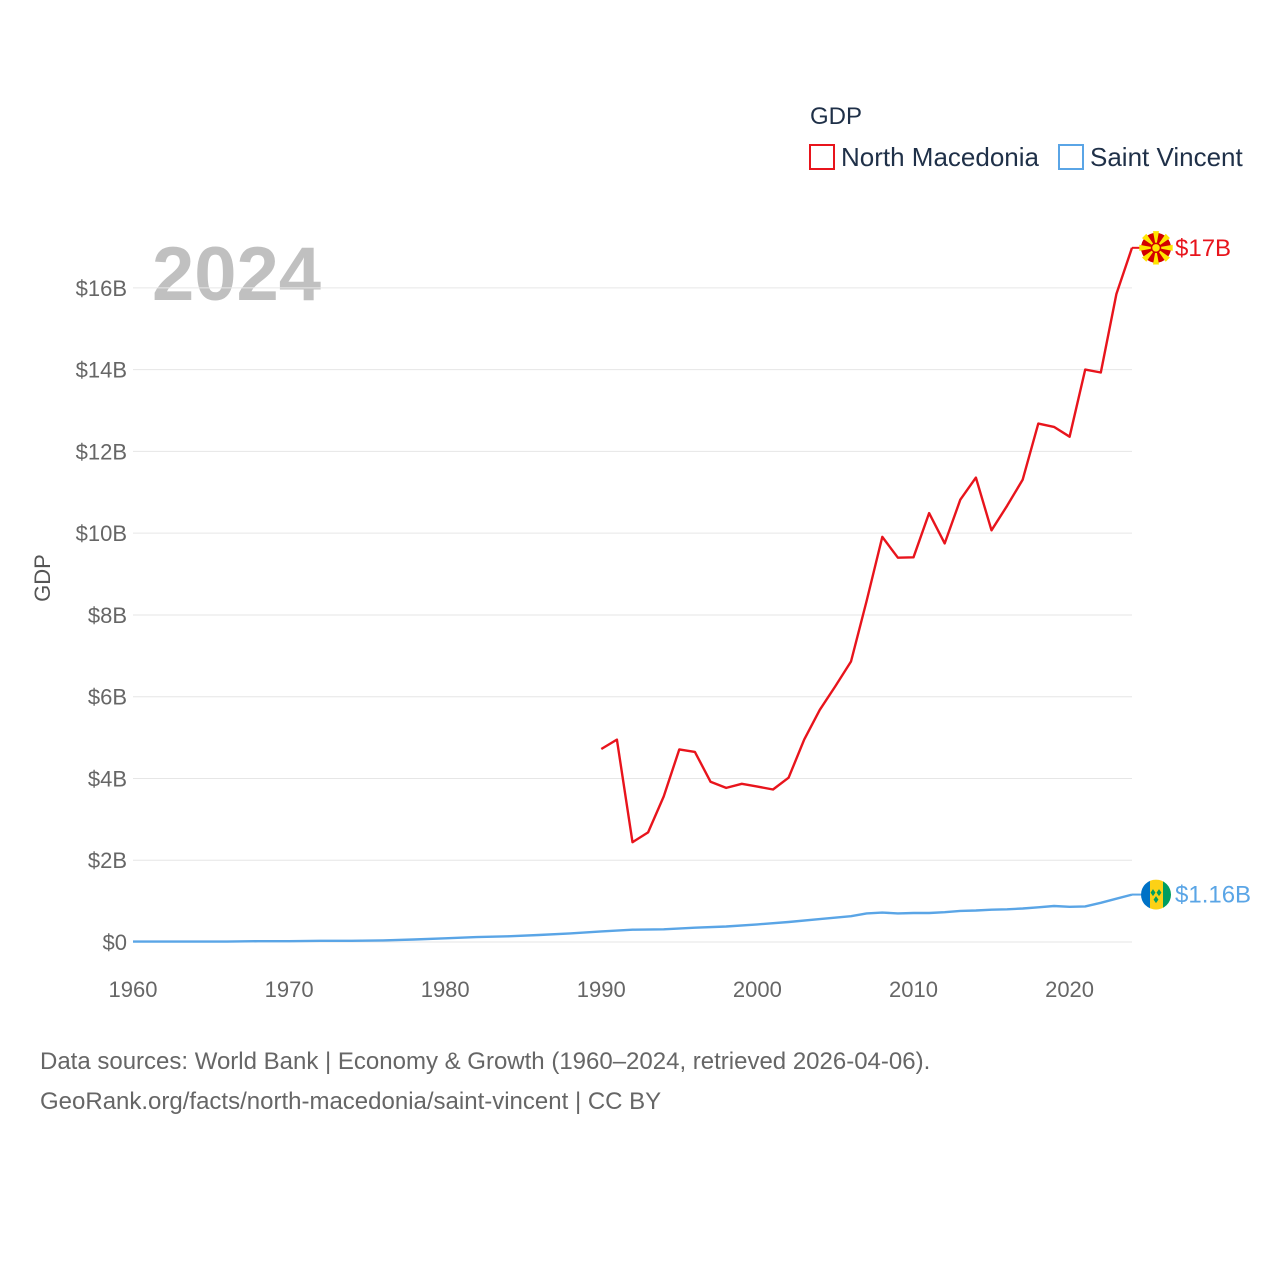 The height and width of the screenshot is (1280, 1280). What do you see at coordinates (133, 989) in the screenshot?
I see `x-tick-label: 1960` at bounding box center [133, 989].